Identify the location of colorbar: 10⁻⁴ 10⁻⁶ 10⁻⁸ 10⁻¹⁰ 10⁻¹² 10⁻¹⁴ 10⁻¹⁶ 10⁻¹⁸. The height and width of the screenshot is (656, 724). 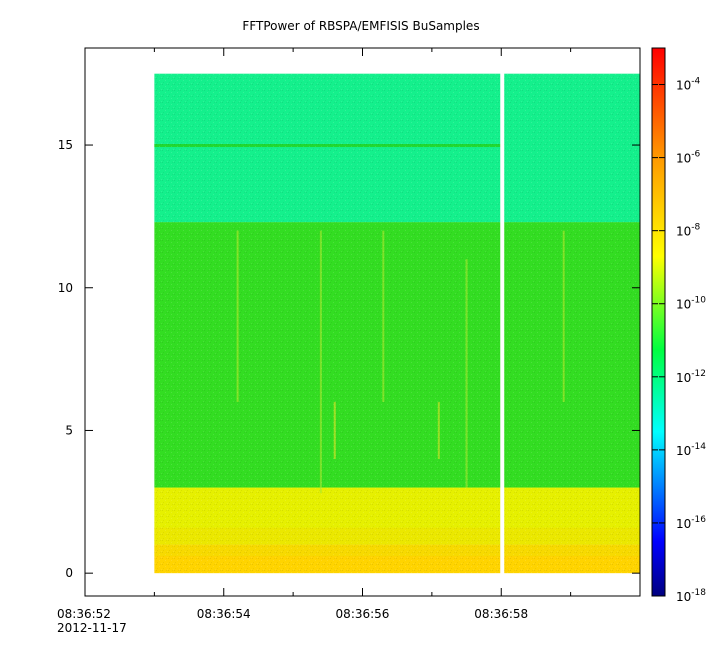
(678, 325).